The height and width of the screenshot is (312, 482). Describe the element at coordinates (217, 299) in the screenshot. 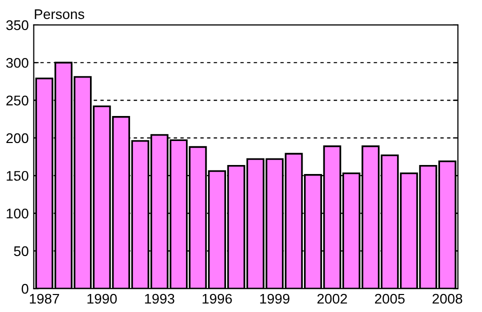

I see `x-tick-label: 1996` at that location.